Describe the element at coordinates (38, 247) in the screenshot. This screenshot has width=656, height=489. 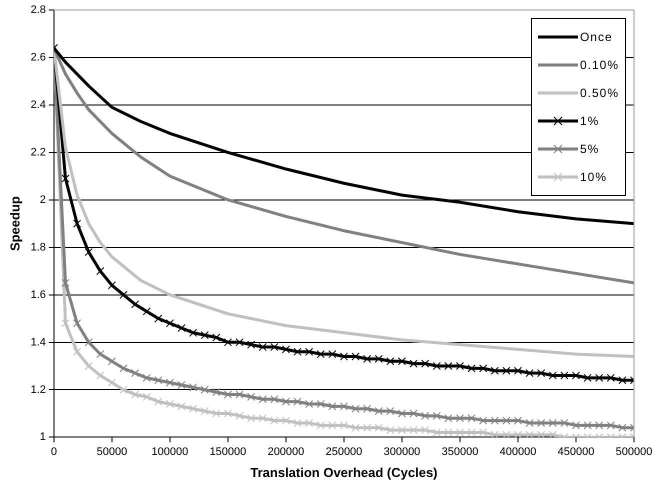
I see `y-tick-label: 1.8` at that location.